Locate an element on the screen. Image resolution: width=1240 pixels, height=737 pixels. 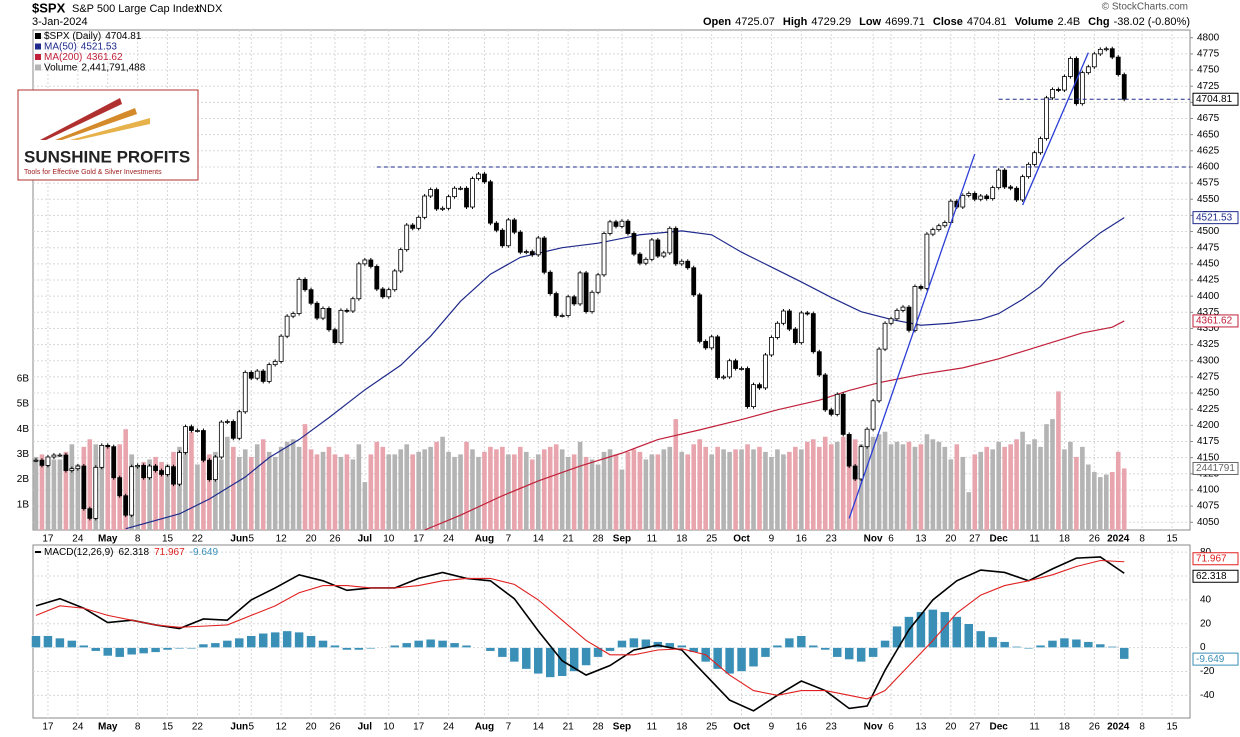
legend-name: Volume is located at coordinates (61, 67).